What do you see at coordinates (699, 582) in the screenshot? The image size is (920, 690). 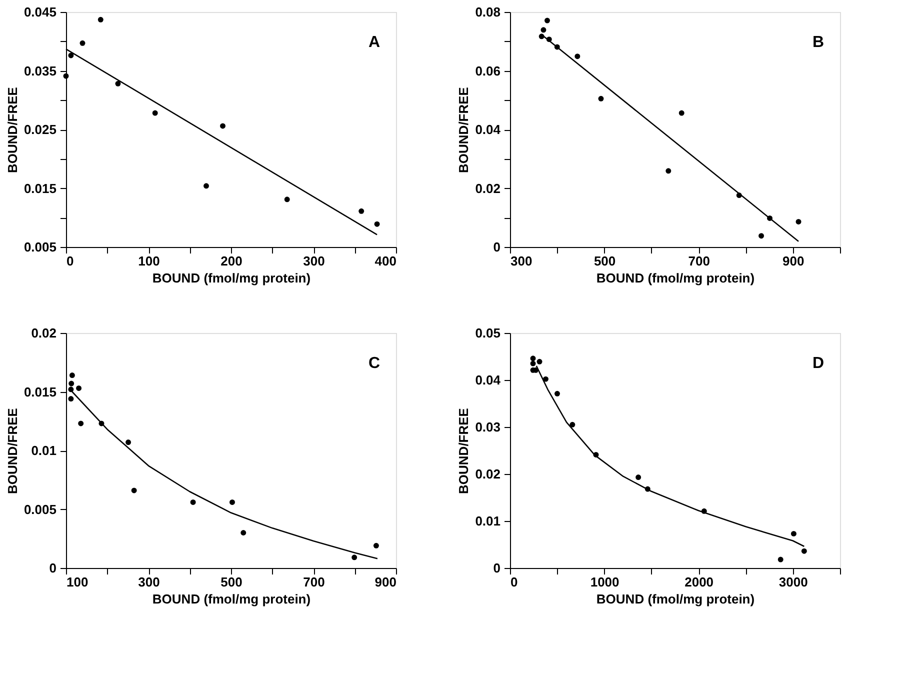 I see `x-tick-label: 2000` at bounding box center [699, 582].